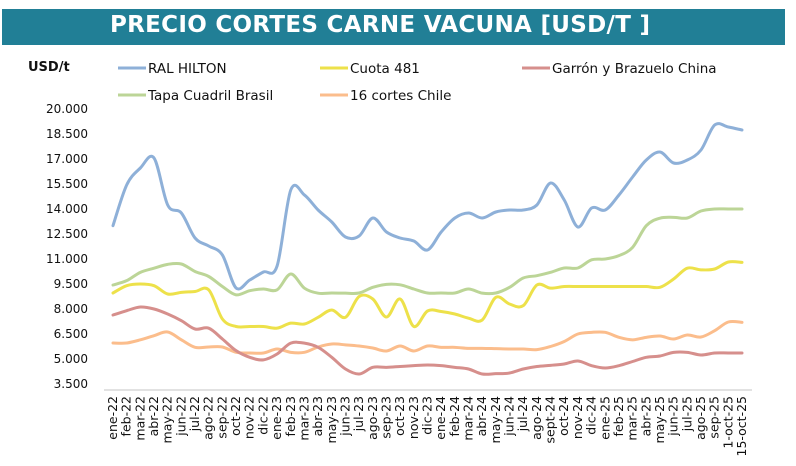 The image size is (796, 466). What do you see at coordinates (67, 184) in the screenshot?
I see `y-tick-label: 15.500` at bounding box center [67, 184].